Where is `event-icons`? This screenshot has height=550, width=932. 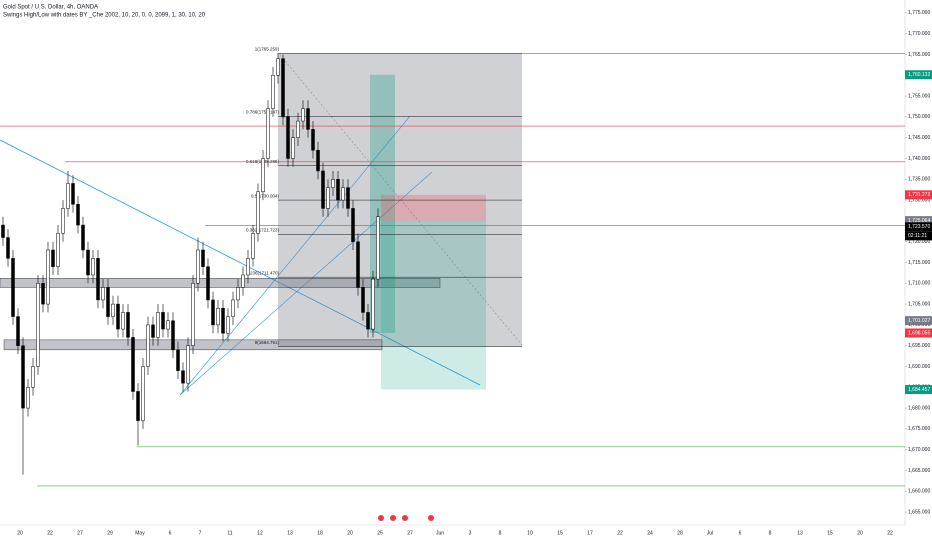 event-icons is located at coordinates (406, 518).